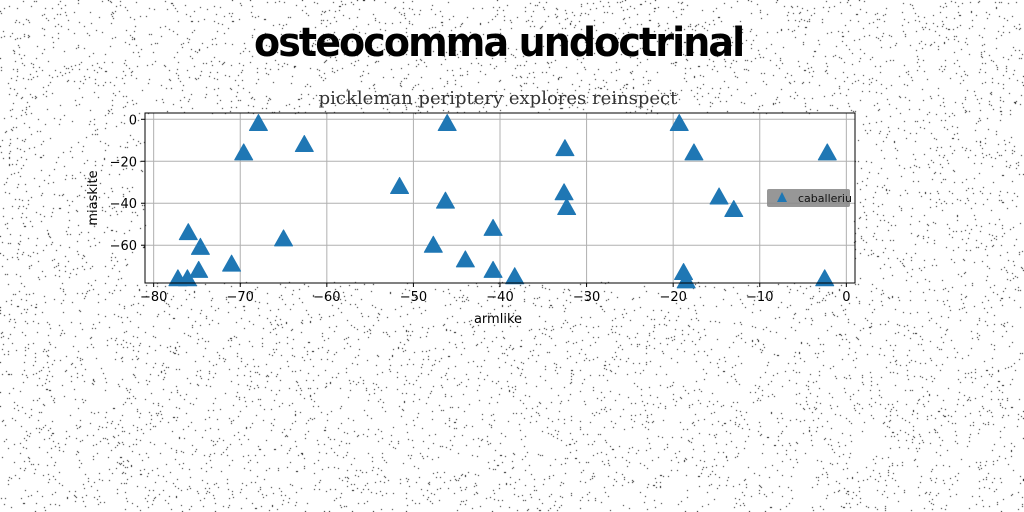 The height and width of the screenshot is (512, 1024). I want to click on legend-marker, so click(782, 197).